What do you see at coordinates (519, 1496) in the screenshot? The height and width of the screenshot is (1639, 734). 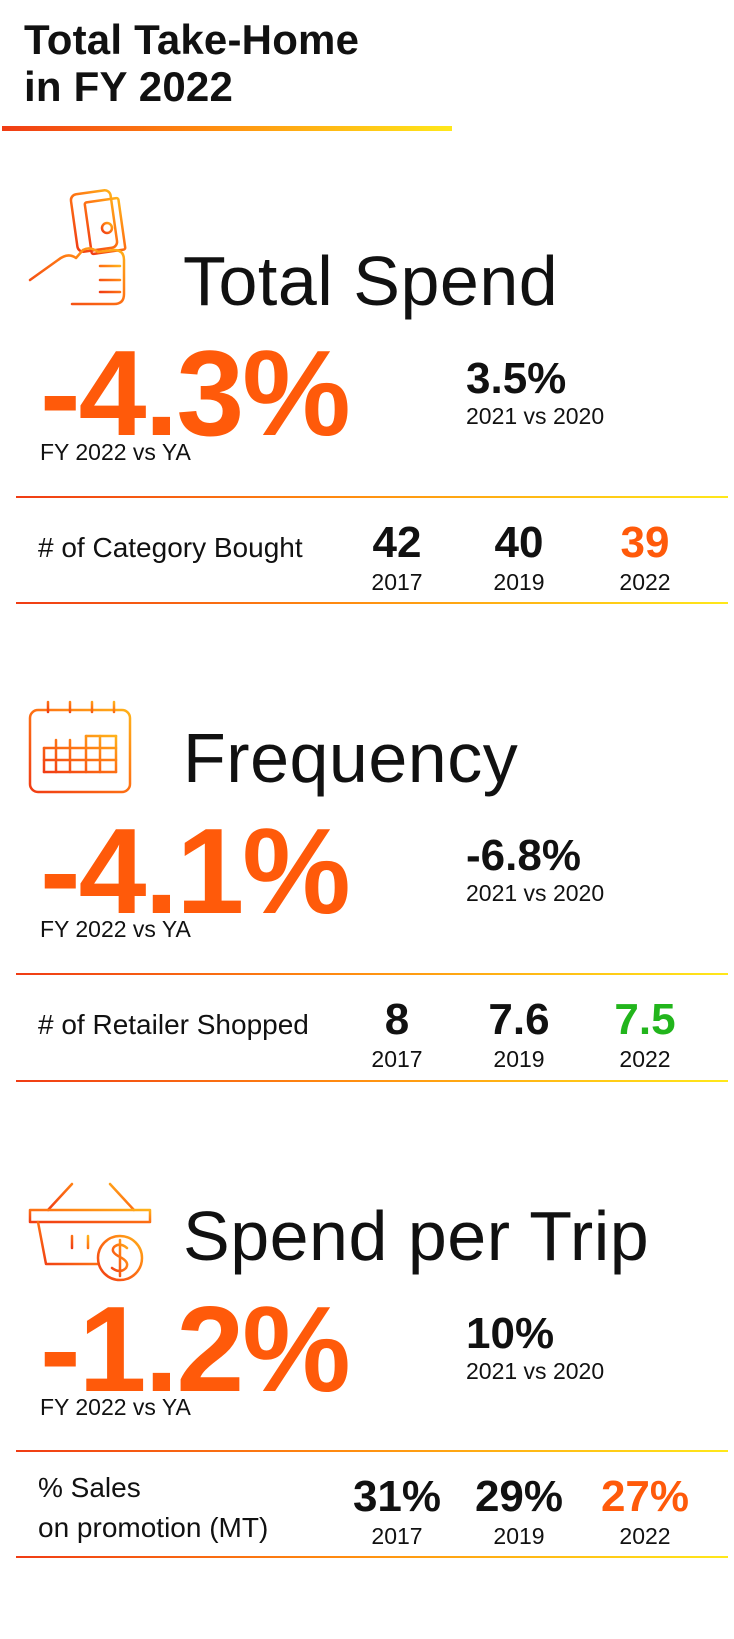 I see `stat-value: 29%` at bounding box center [519, 1496].